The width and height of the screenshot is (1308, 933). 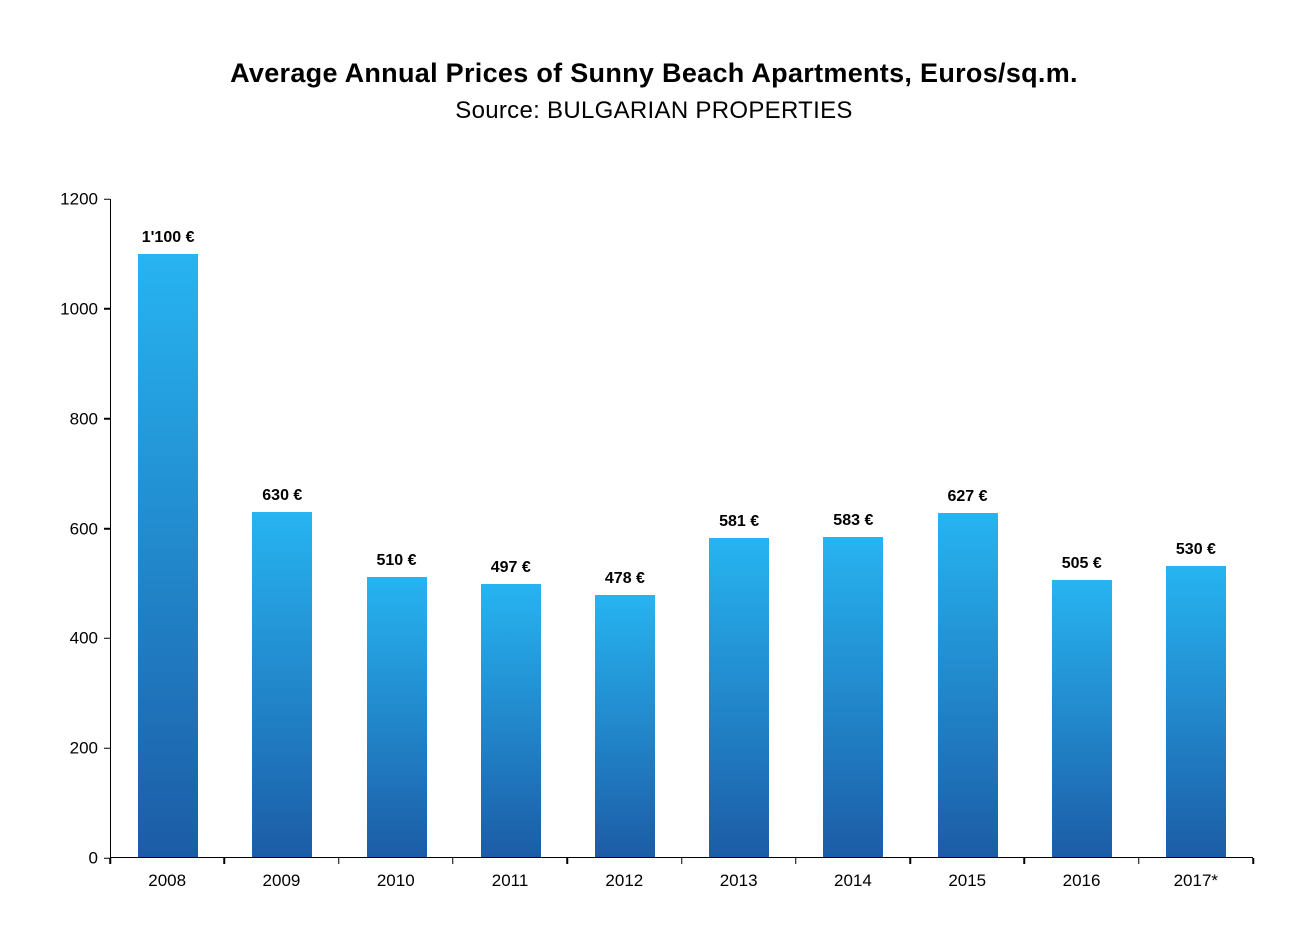 What do you see at coordinates (853, 521) in the screenshot?
I see `bar-value-label-2014: 583 €` at bounding box center [853, 521].